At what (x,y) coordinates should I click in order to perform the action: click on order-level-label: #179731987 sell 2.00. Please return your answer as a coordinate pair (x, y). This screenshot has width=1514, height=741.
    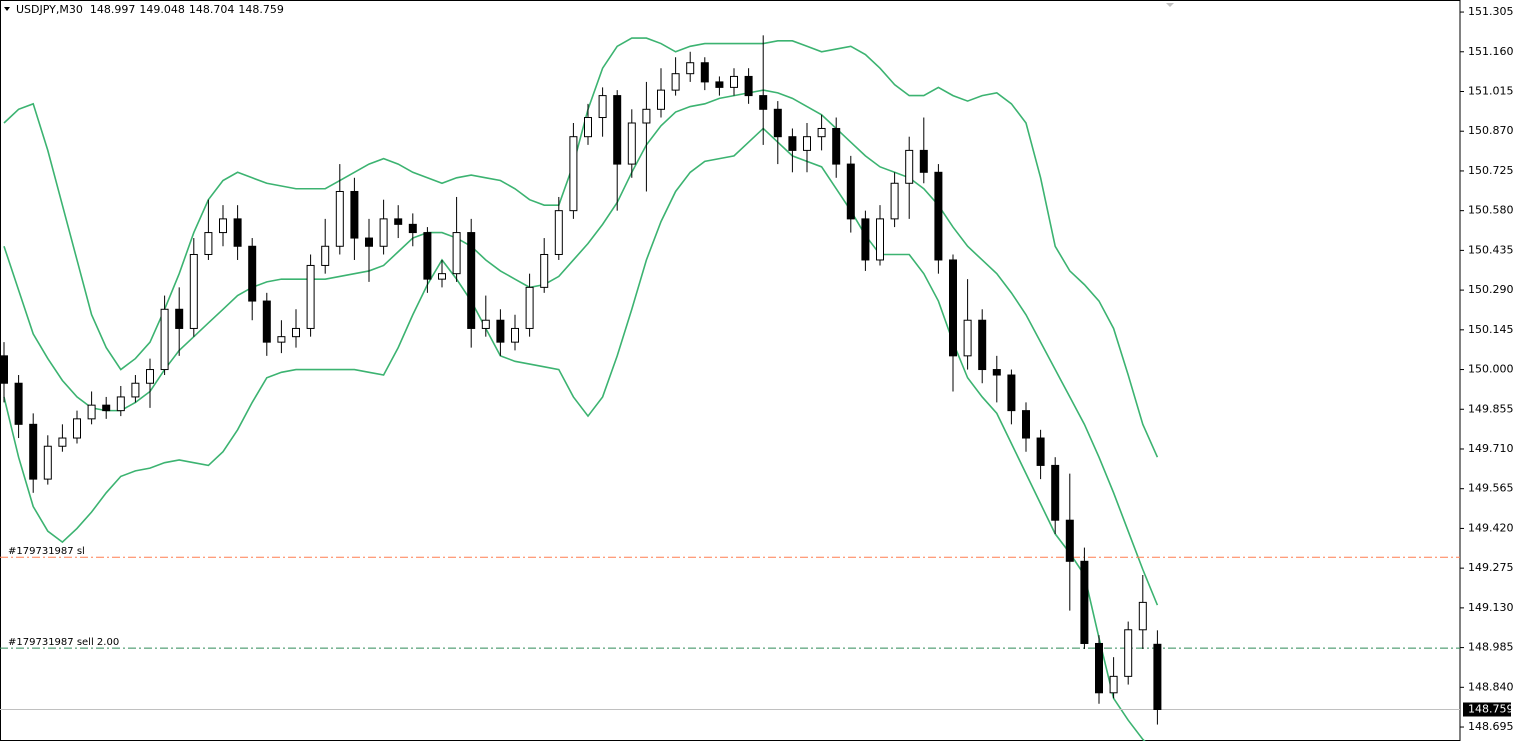
    Looking at the image, I should click on (63, 642).